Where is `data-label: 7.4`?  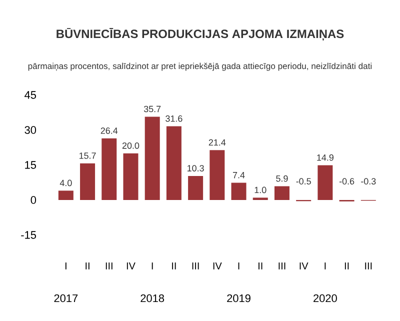 data-label: 7.4 is located at coordinates (238, 175).